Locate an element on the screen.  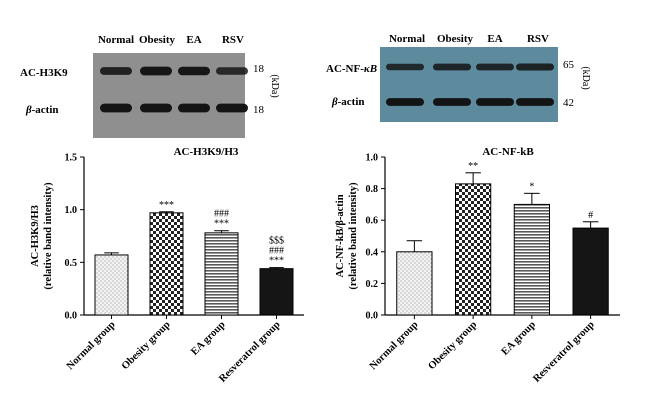
blot2-lane-labels: Normal Obesity EA RSV is located at coordinates (469, 39).